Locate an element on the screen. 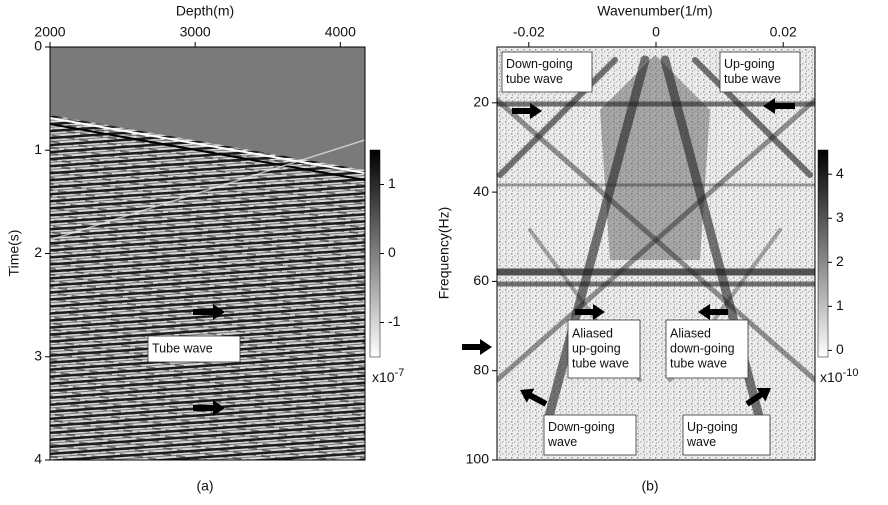 Image resolution: width=888 pixels, height=505 pixels. y-tick-label: 80 is located at coordinates (481, 369).